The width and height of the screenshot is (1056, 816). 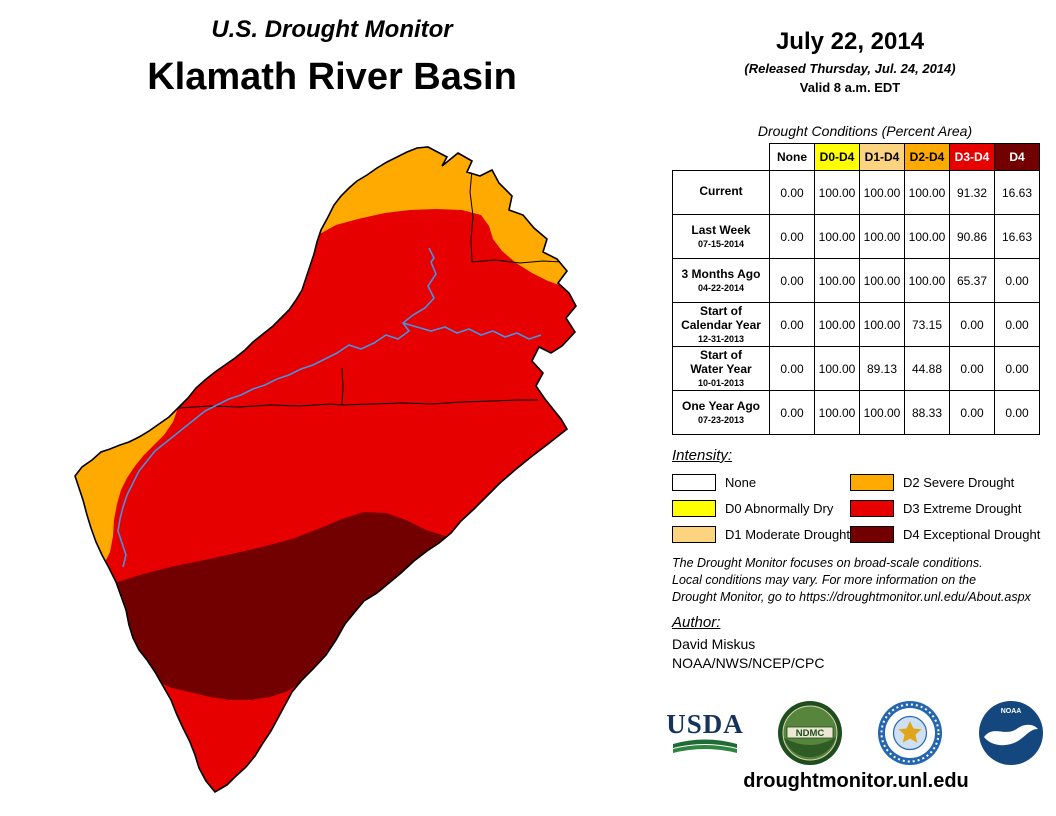 I want to click on column-header-d3-d4: D3-D4, so click(x=972, y=157).